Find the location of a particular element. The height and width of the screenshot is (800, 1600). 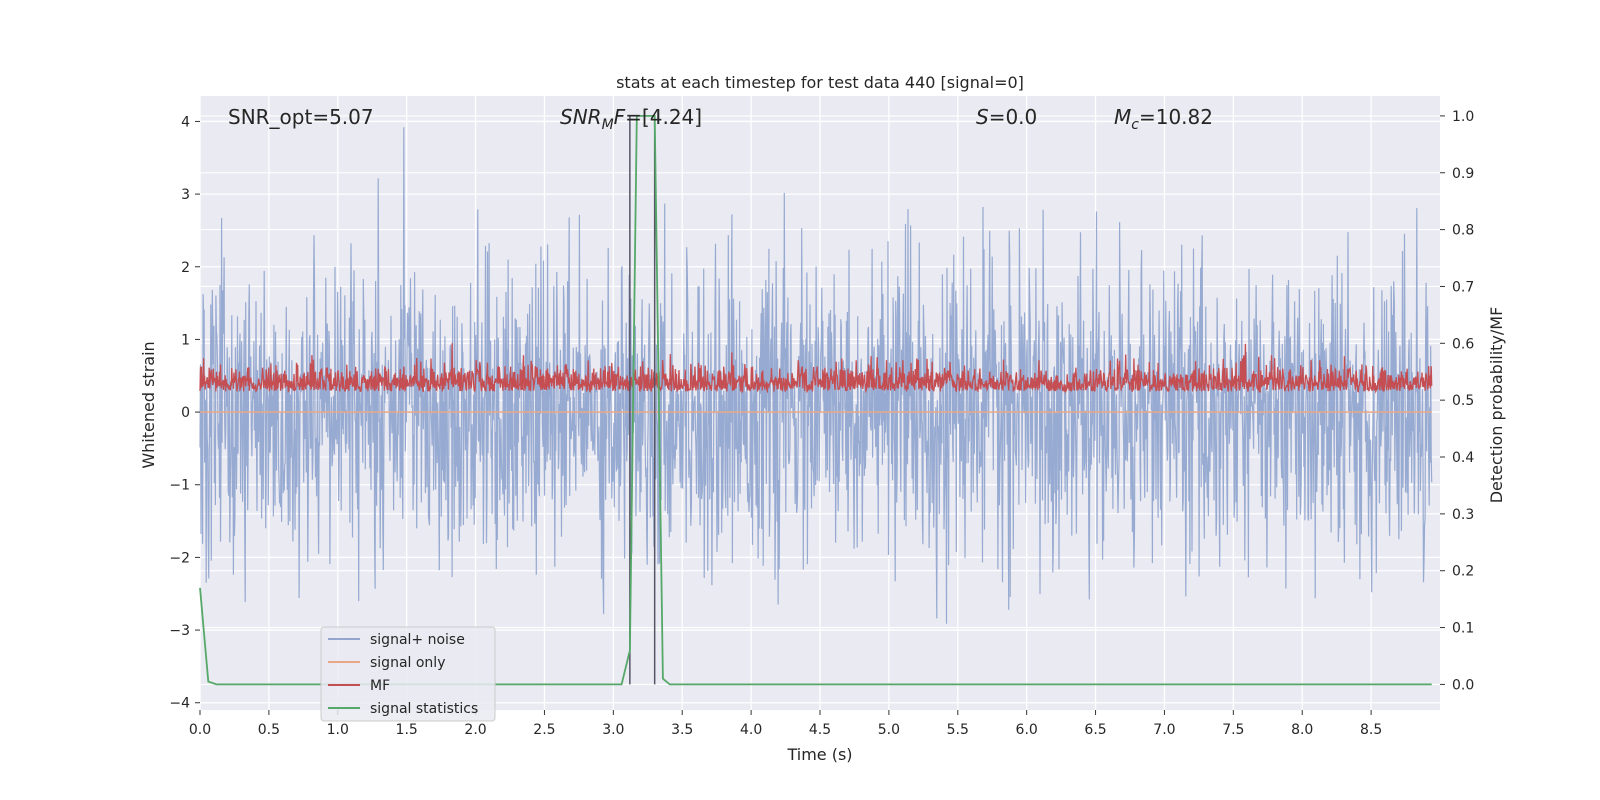

snr-mf-sub: M is located at coordinates (608, 125).